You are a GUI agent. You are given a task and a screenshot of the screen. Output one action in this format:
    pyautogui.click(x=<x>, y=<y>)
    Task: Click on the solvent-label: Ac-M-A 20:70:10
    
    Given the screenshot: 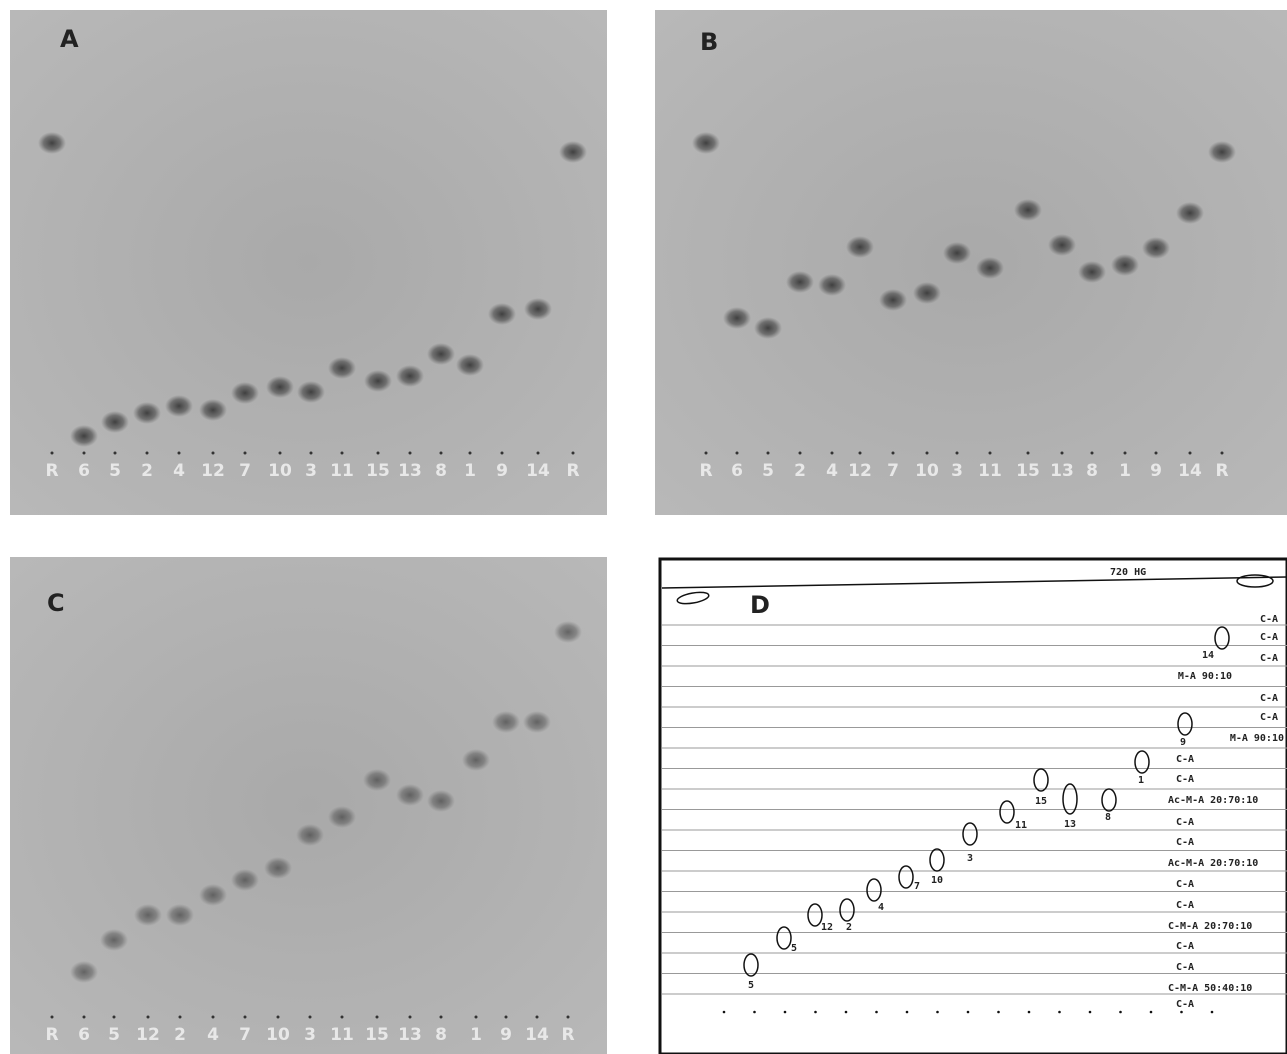 What is the action you would take?
    pyautogui.click(x=1213, y=863)
    